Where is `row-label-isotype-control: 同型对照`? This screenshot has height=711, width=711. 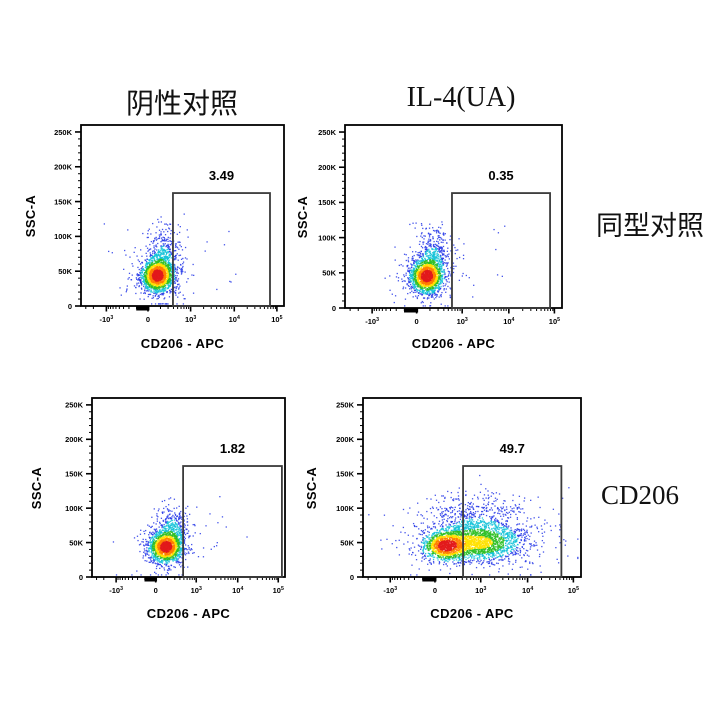
row-label-isotype-control: 同型对照 is located at coordinates (650, 226).